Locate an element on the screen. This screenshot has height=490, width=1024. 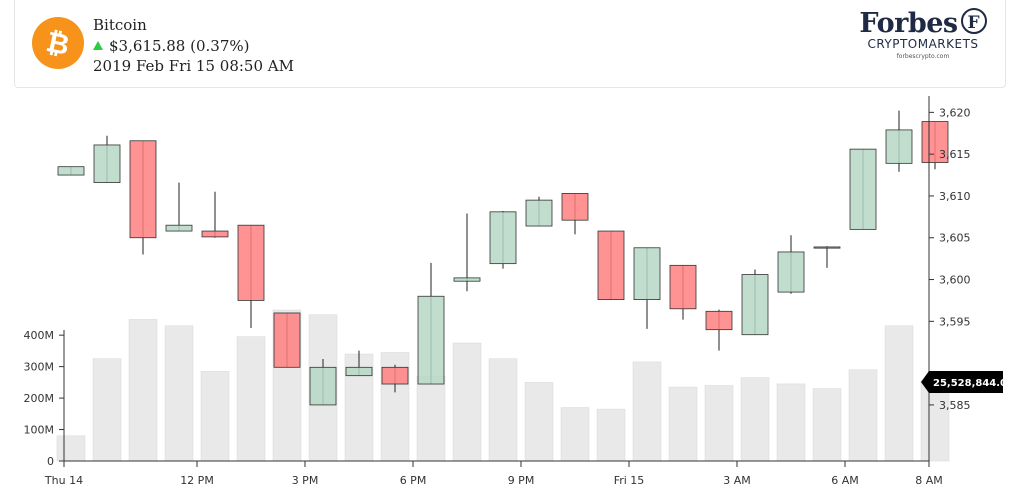
volume-callout-box is located at coordinates (962, 382).